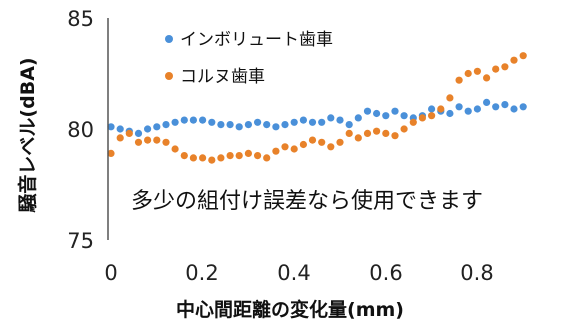 Image resolution: width=565 pixels, height=326 pixels. I want to click on y-tick-label-2: 85, so click(80, 19).